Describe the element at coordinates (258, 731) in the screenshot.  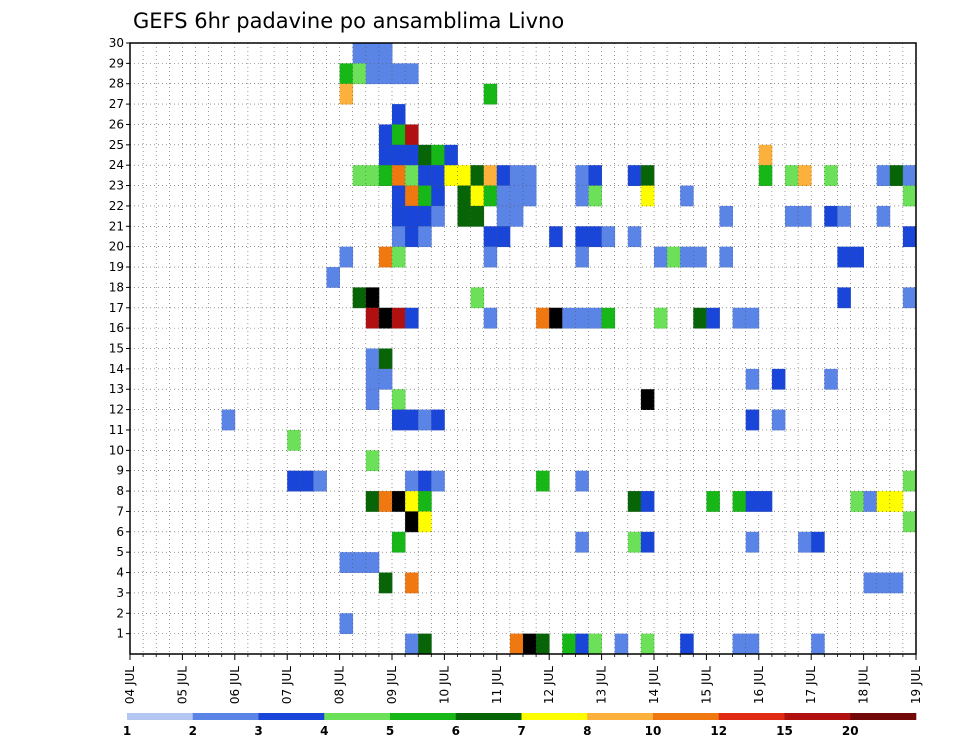
I see `colorbar-label: 3` at that location.